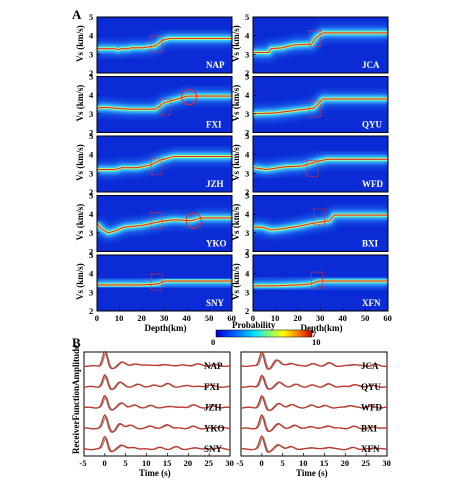  Describe the element at coordinates (76, 399) in the screenshot. I see `y-axis-label: ReceiverFunctionAmplitude` at that location.